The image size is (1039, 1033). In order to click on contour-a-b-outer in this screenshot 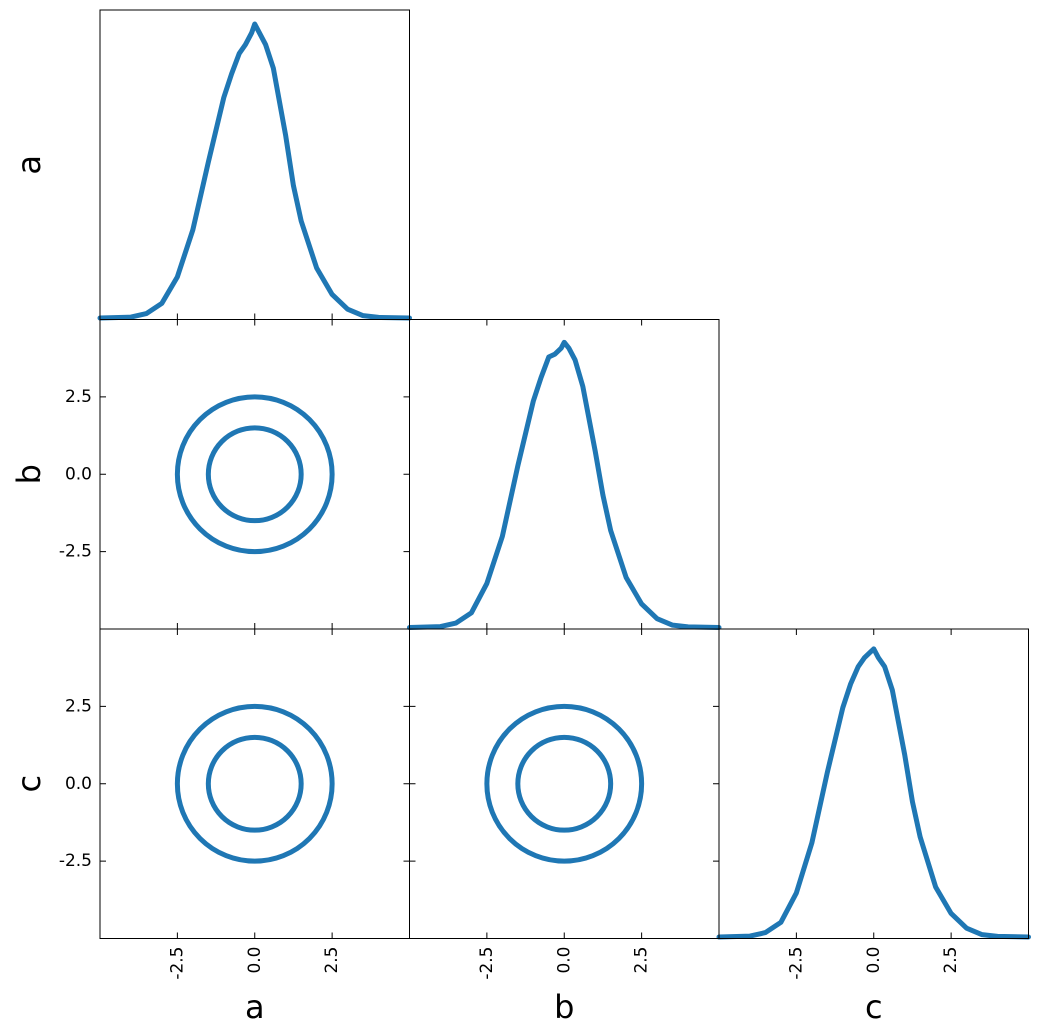, I will do `click(254, 474)`.